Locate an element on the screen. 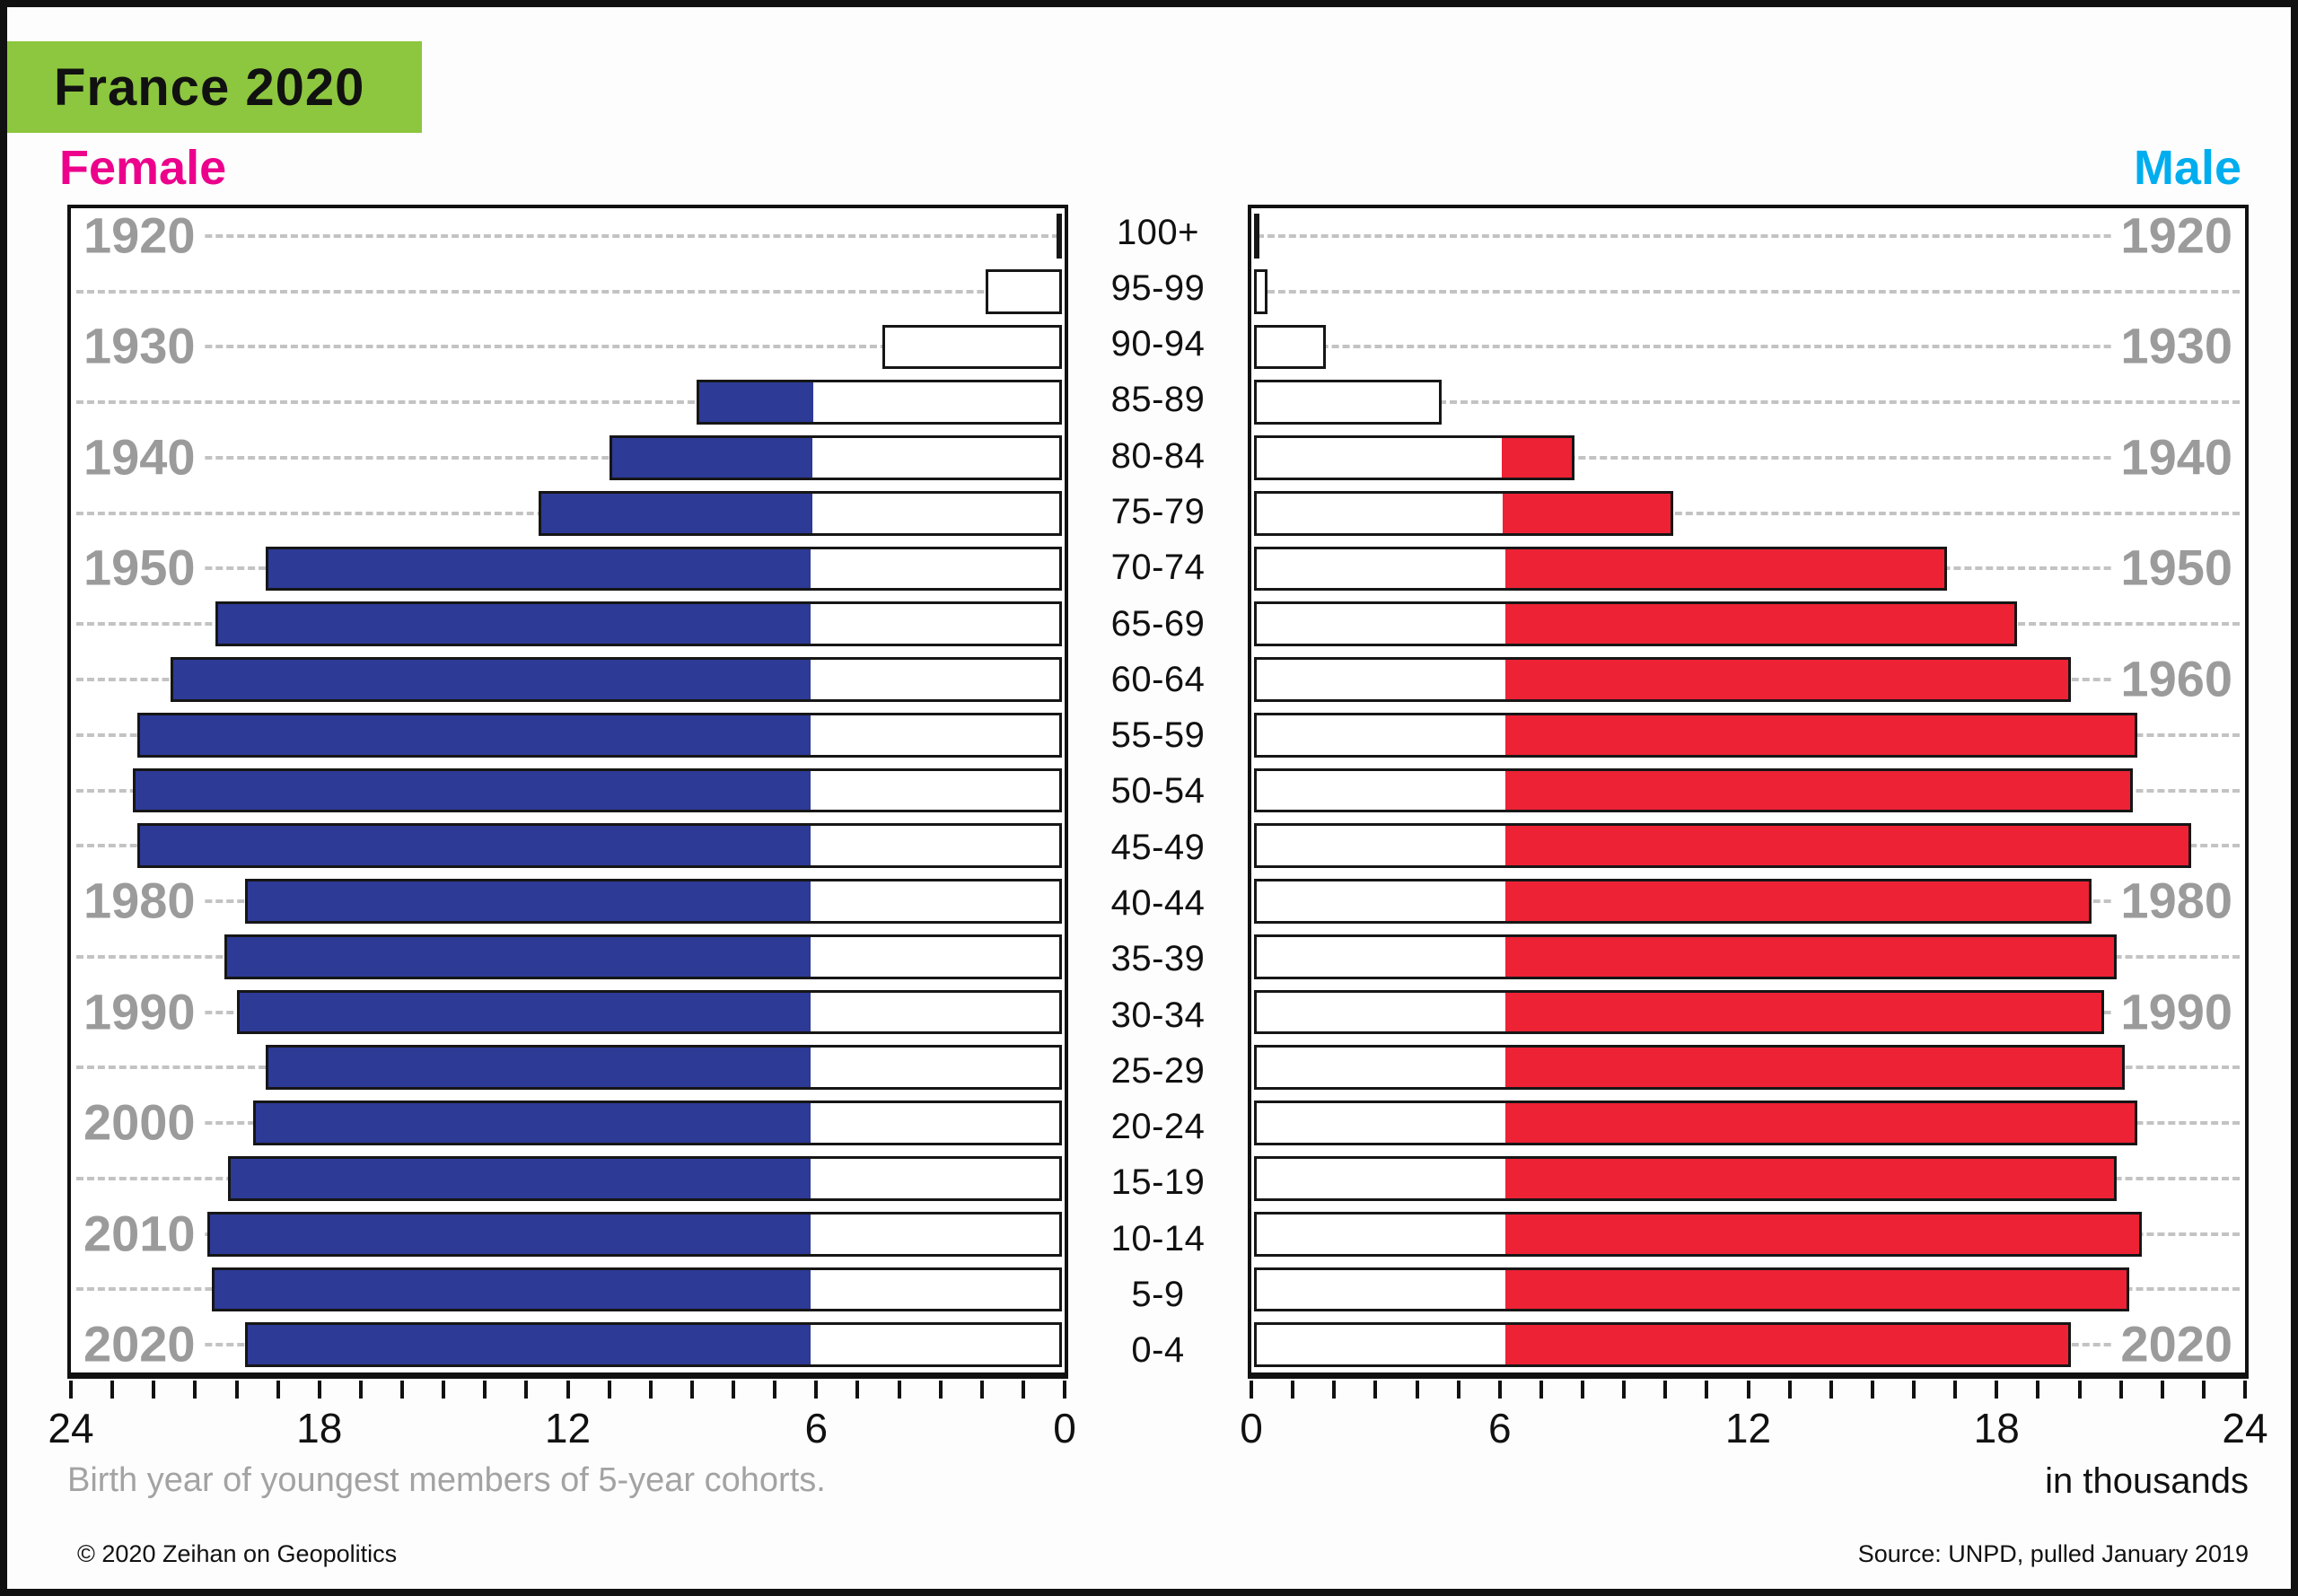 This screenshot has height=1596, width=2298. female-bar-100+ is located at coordinates (1059, 236).